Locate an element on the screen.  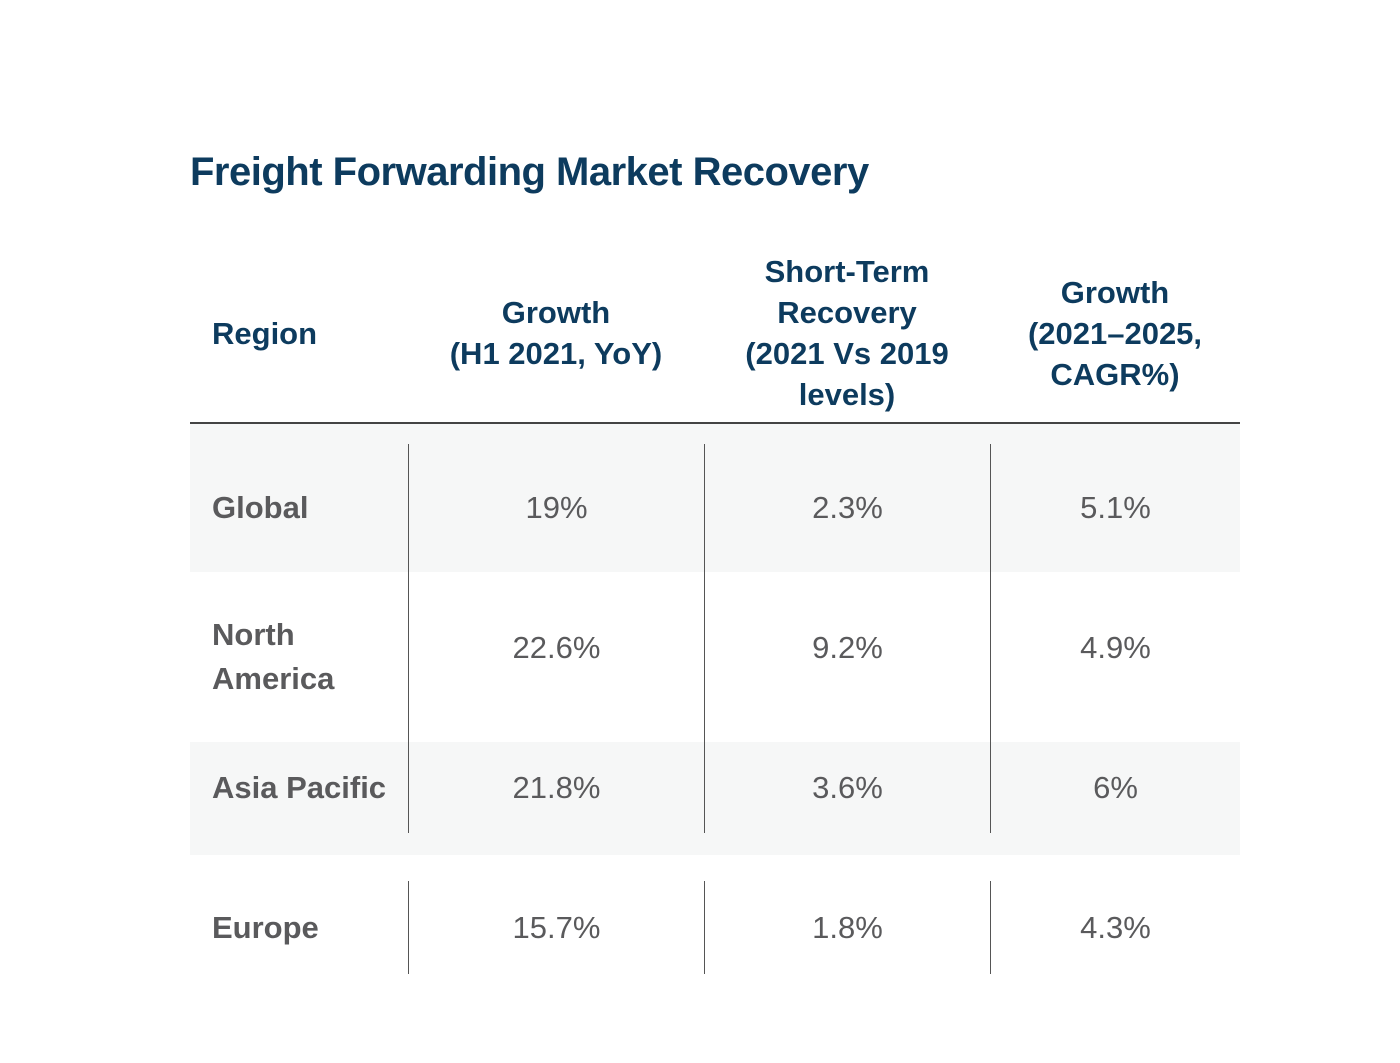
region-cell: Asia Pacific is located at coordinates (299, 787).